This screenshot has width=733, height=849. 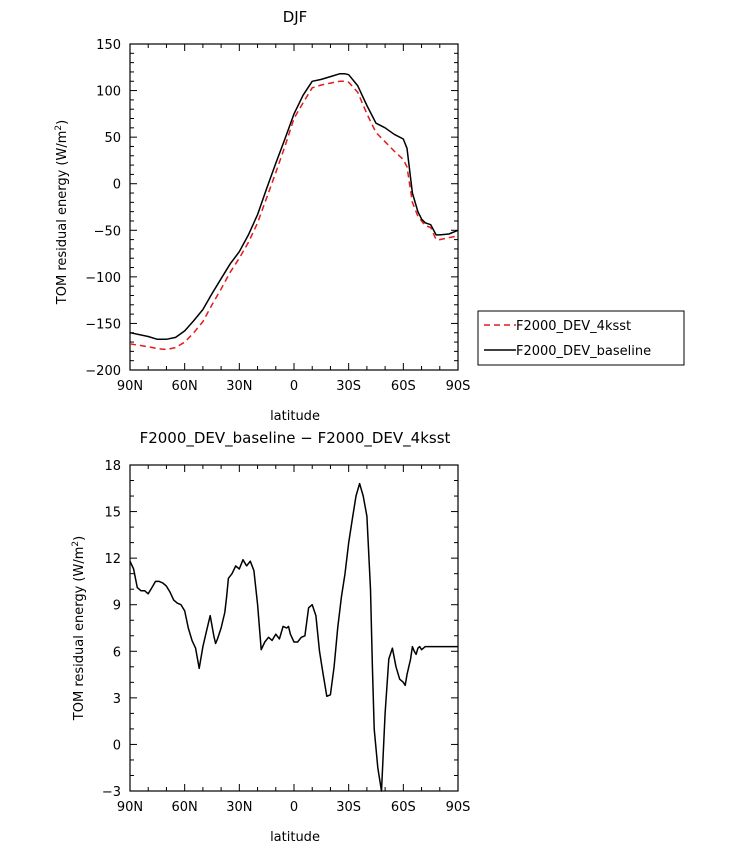 What do you see at coordinates (108, 92) in the screenshot?
I see `y-tick-label: 100` at bounding box center [108, 92].